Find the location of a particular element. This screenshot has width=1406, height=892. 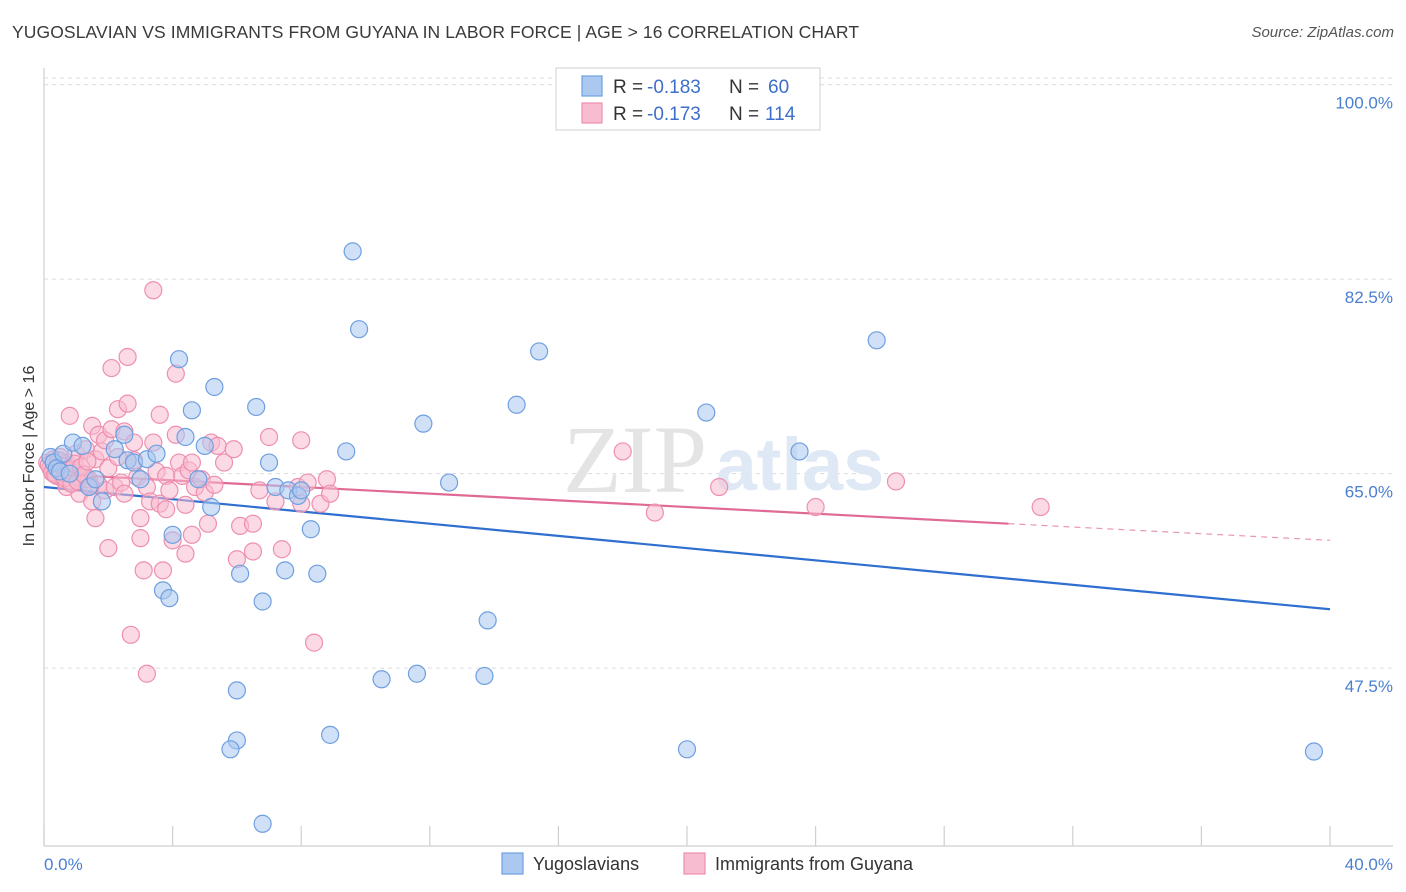

bottom-legend-swatch-guyana is located at coordinates (694, 863).